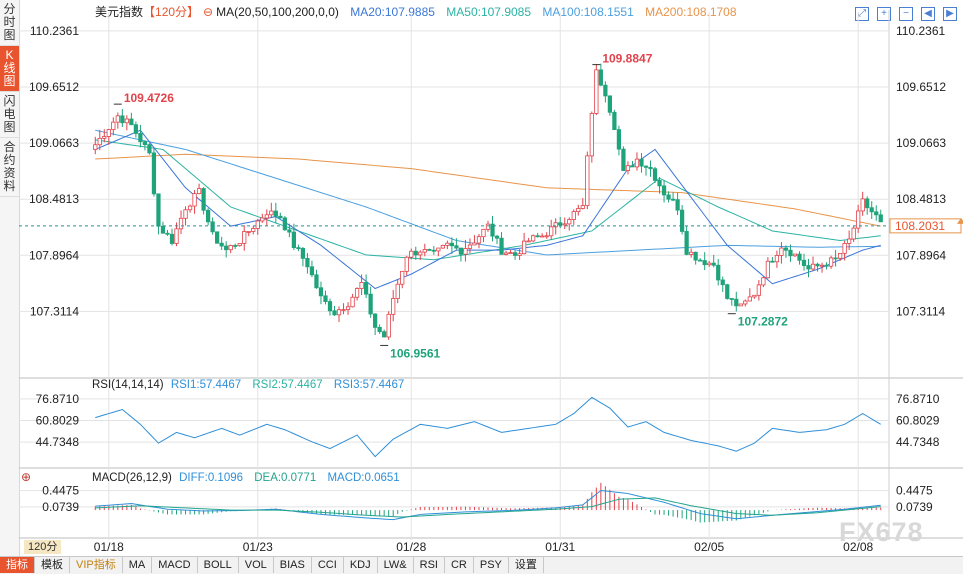 This screenshot has width=963, height=574. I want to click on time-tick-label: 01/18, so click(109, 547).